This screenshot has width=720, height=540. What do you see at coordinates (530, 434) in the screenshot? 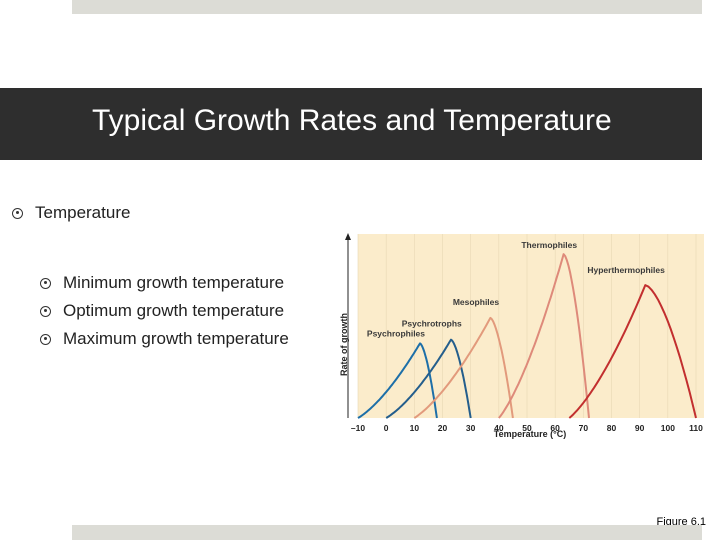
I see `x-axis-label: Temperature (°C)` at bounding box center [530, 434].